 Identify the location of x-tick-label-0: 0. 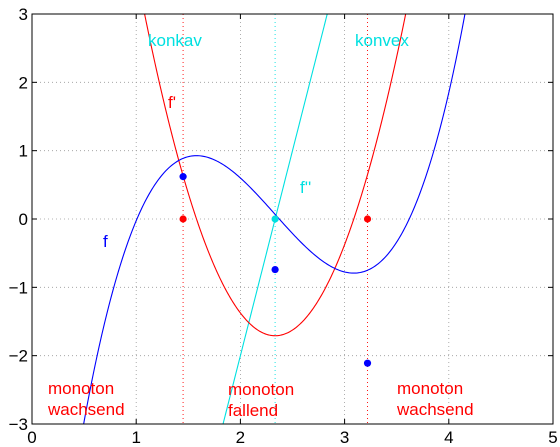
(31, 437).